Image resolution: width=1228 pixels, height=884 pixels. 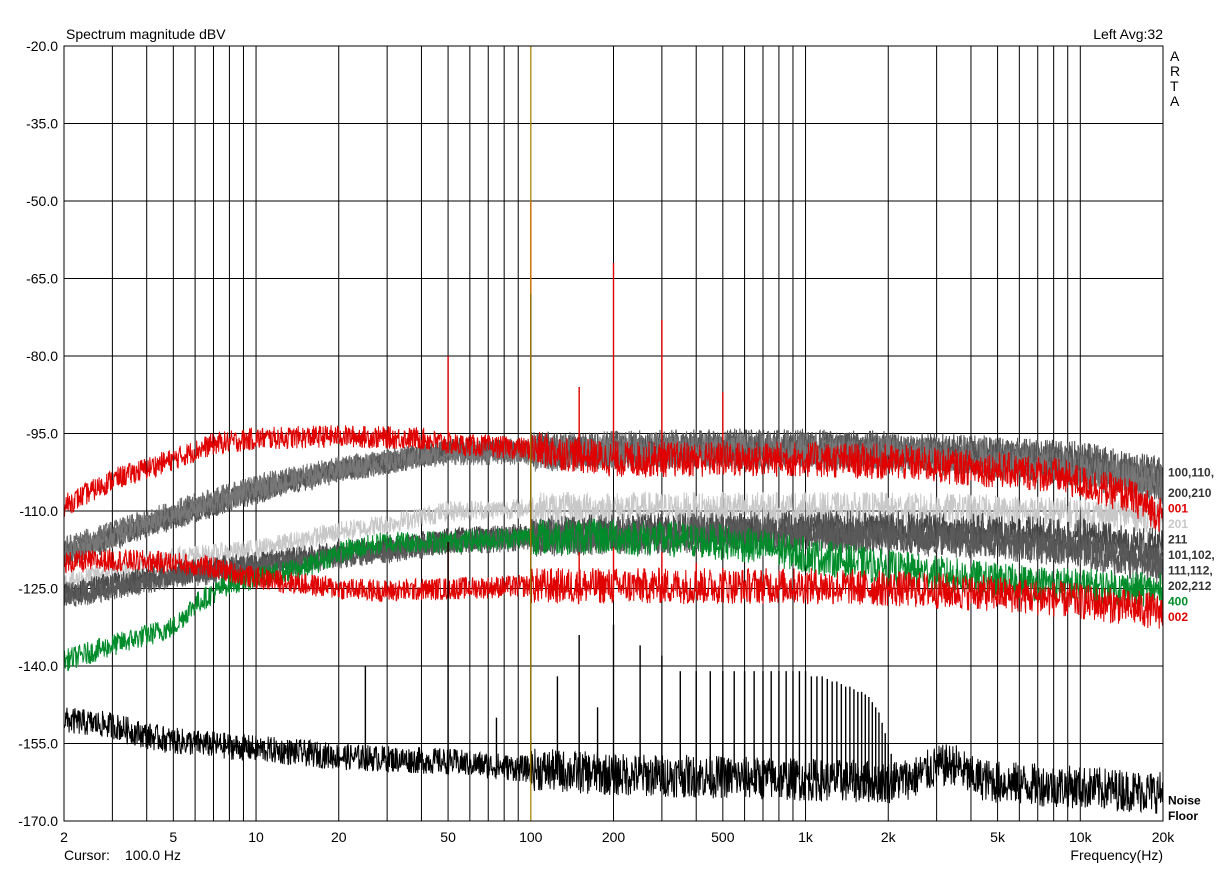 What do you see at coordinates (1184, 800) in the screenshot?
I see `legend-label: Noise` at bounding box center [1184, 800].